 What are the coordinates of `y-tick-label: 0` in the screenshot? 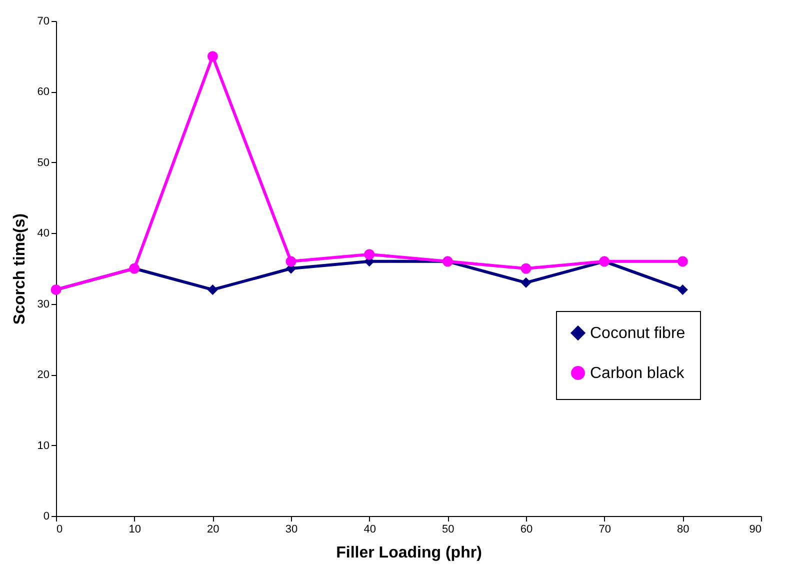 It's located at (46, 516).